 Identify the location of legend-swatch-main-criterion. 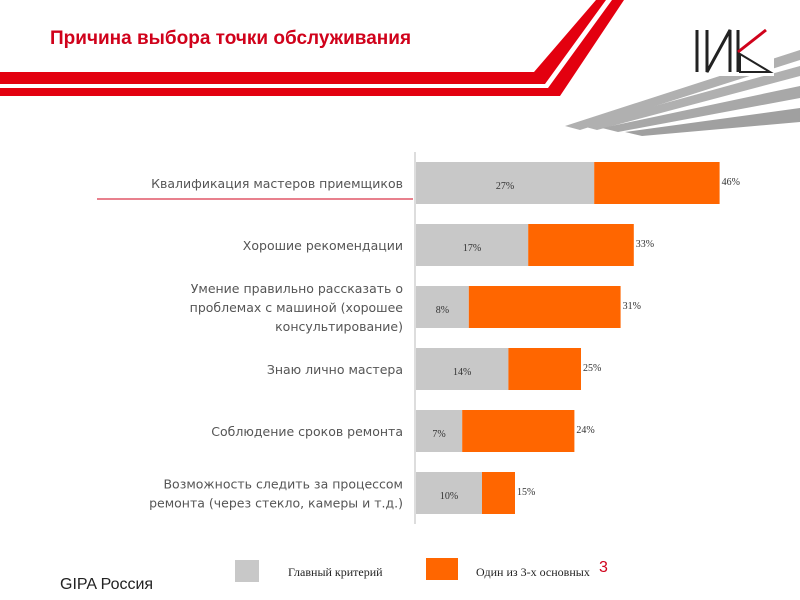
(247, 571).